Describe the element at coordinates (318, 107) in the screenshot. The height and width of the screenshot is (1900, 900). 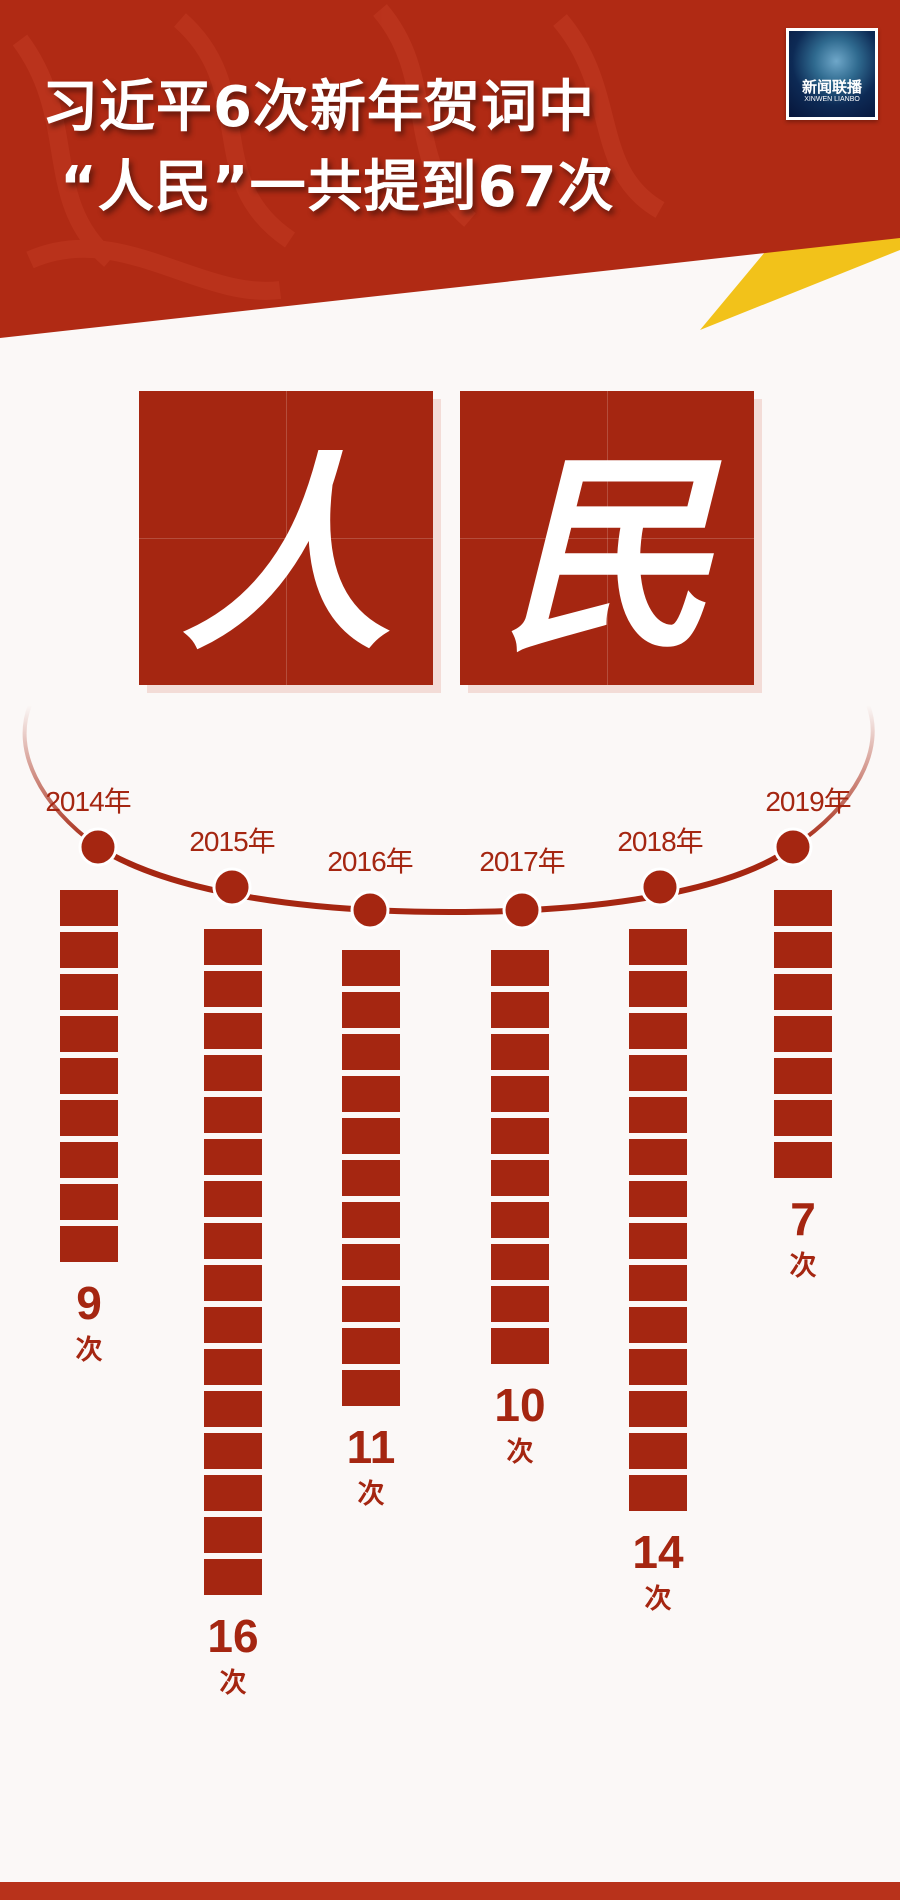
I see `title-line-1: 习近平6次新年贺词中` at that location.